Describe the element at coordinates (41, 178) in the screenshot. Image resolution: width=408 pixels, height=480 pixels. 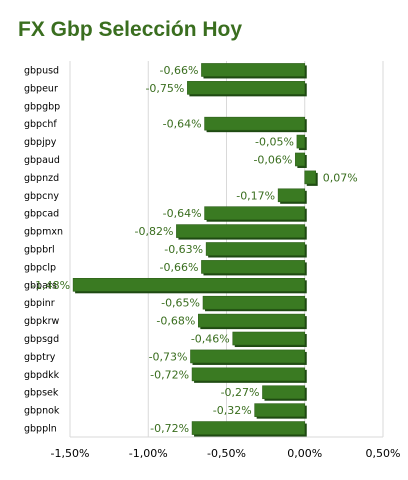
I see `category-label: gbpnzd` at that location.